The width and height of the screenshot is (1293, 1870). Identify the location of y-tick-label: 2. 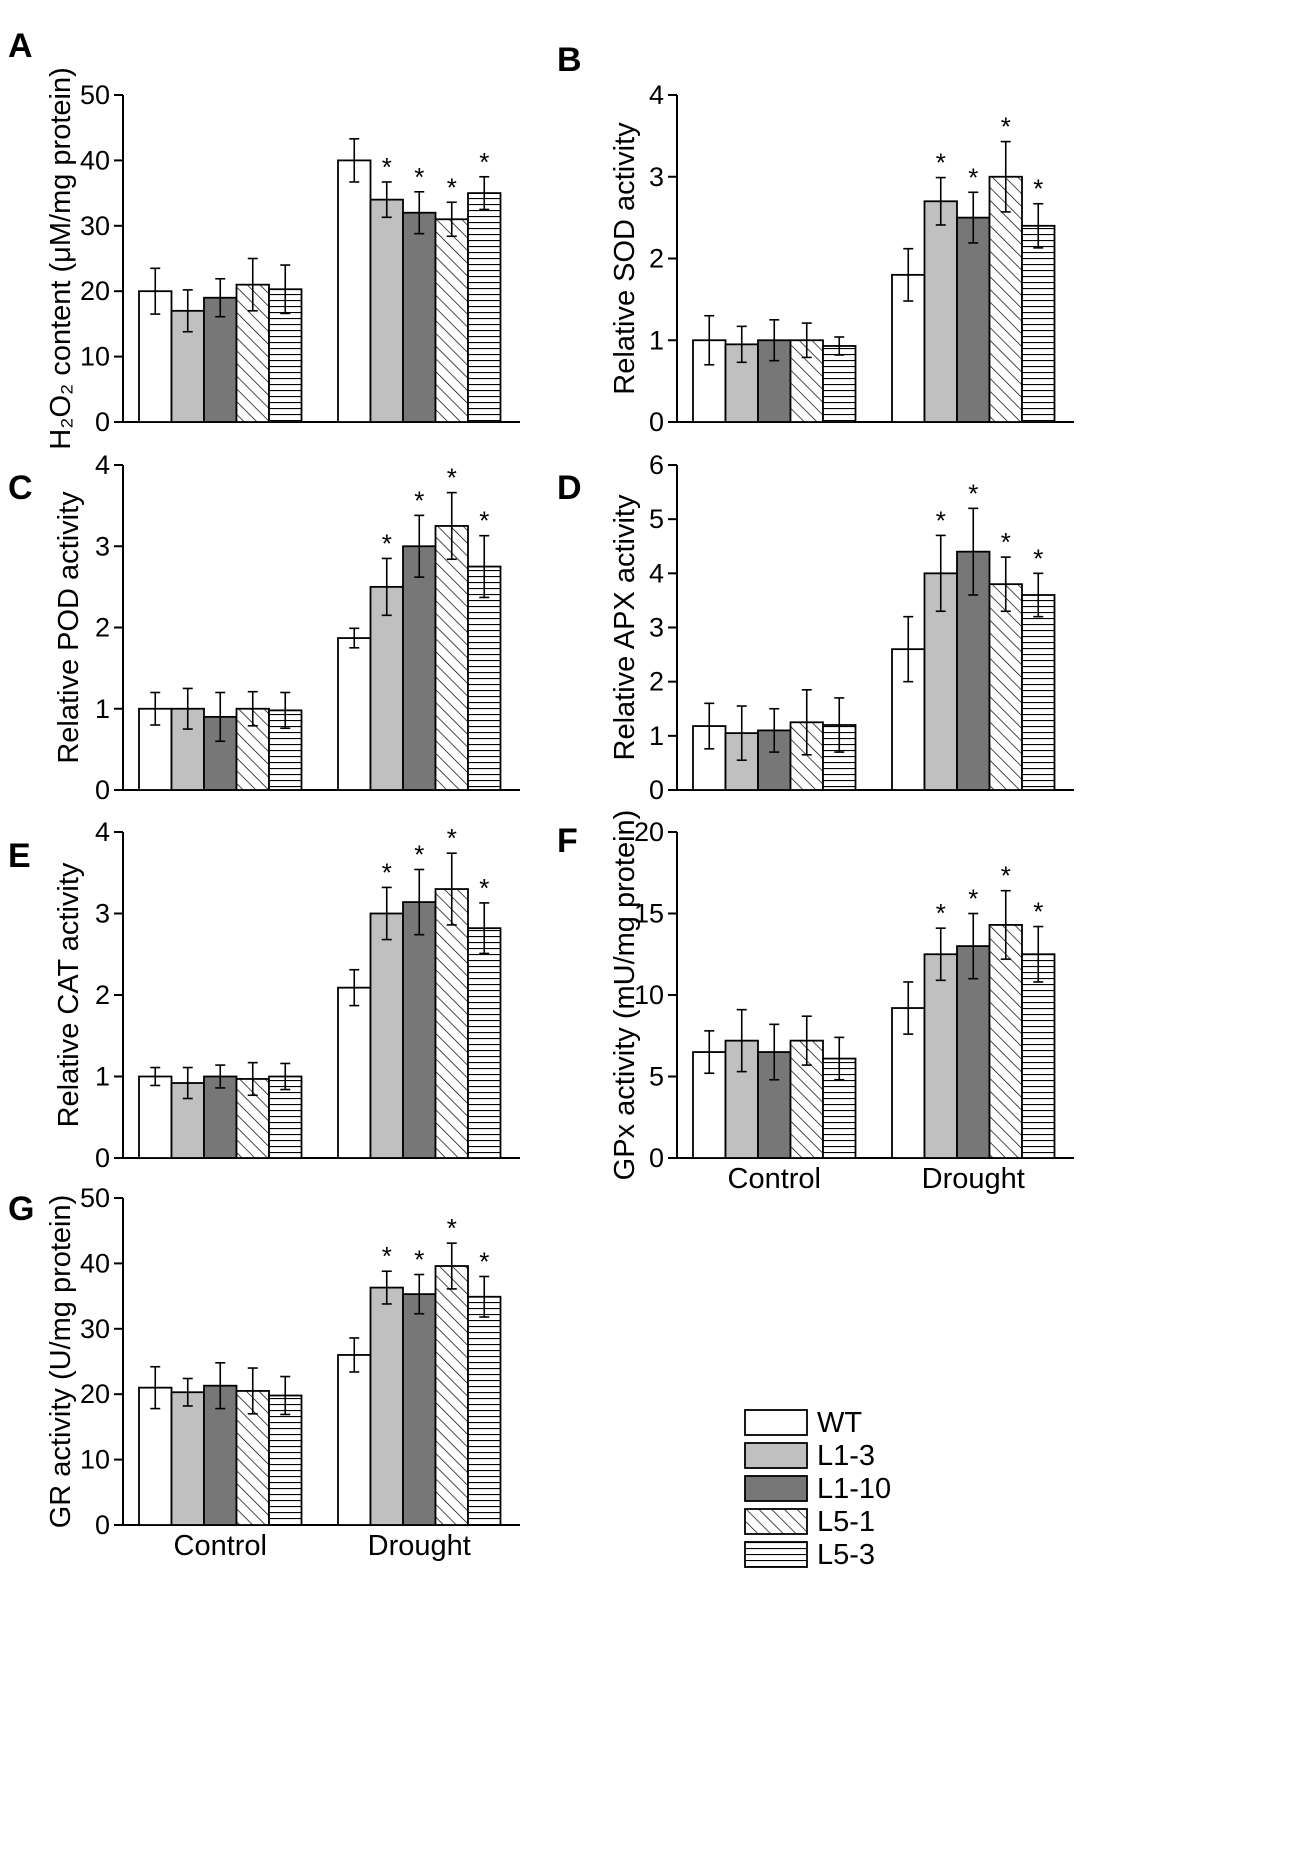
(102, 628).